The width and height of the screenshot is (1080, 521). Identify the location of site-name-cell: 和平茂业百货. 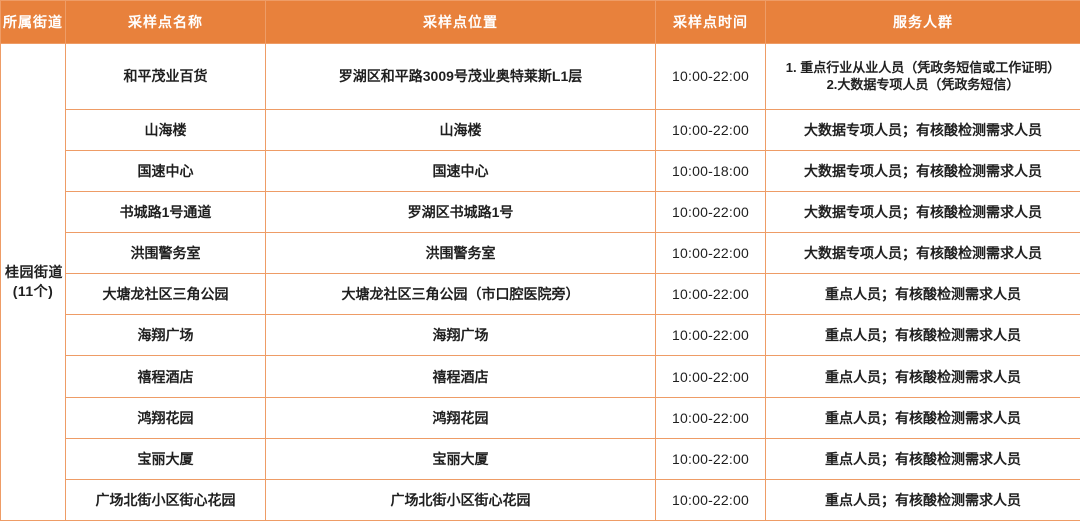
(165, 76).